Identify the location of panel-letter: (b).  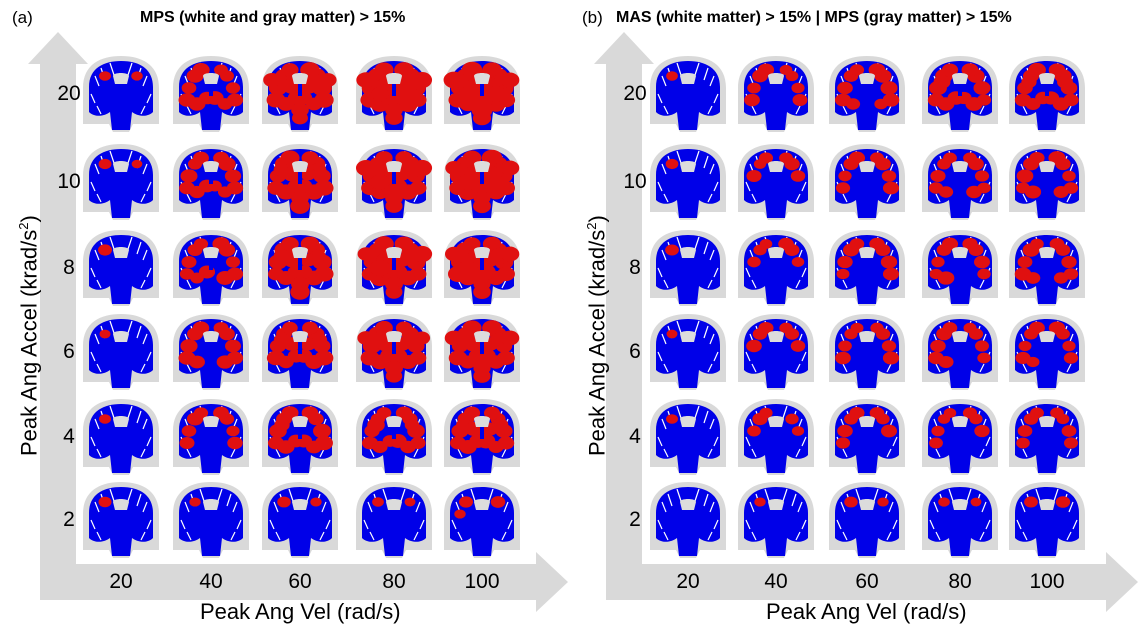
(592, 17).